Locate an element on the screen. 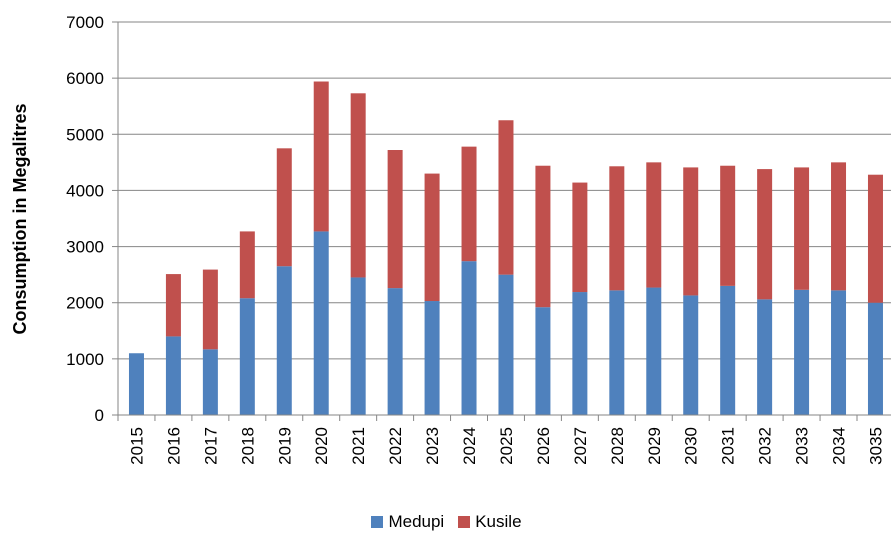 This screenshot has width=893, height=539. x-tick-label: 2019 is located at coordinates (284, 446).